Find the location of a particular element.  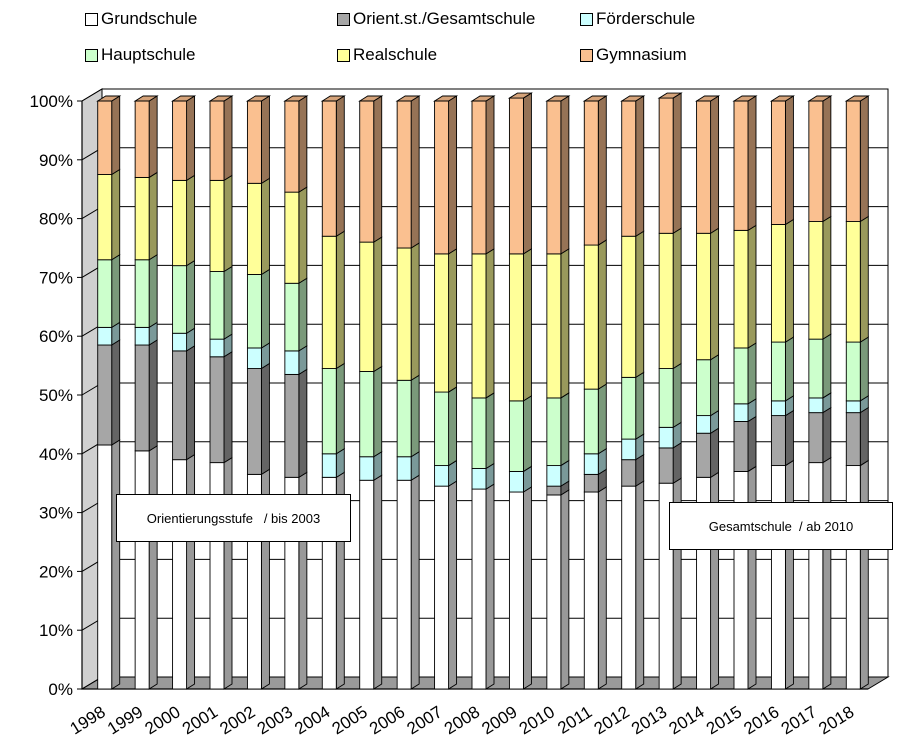

x-tick-label: 1998 is located at coordinates (88, 720).